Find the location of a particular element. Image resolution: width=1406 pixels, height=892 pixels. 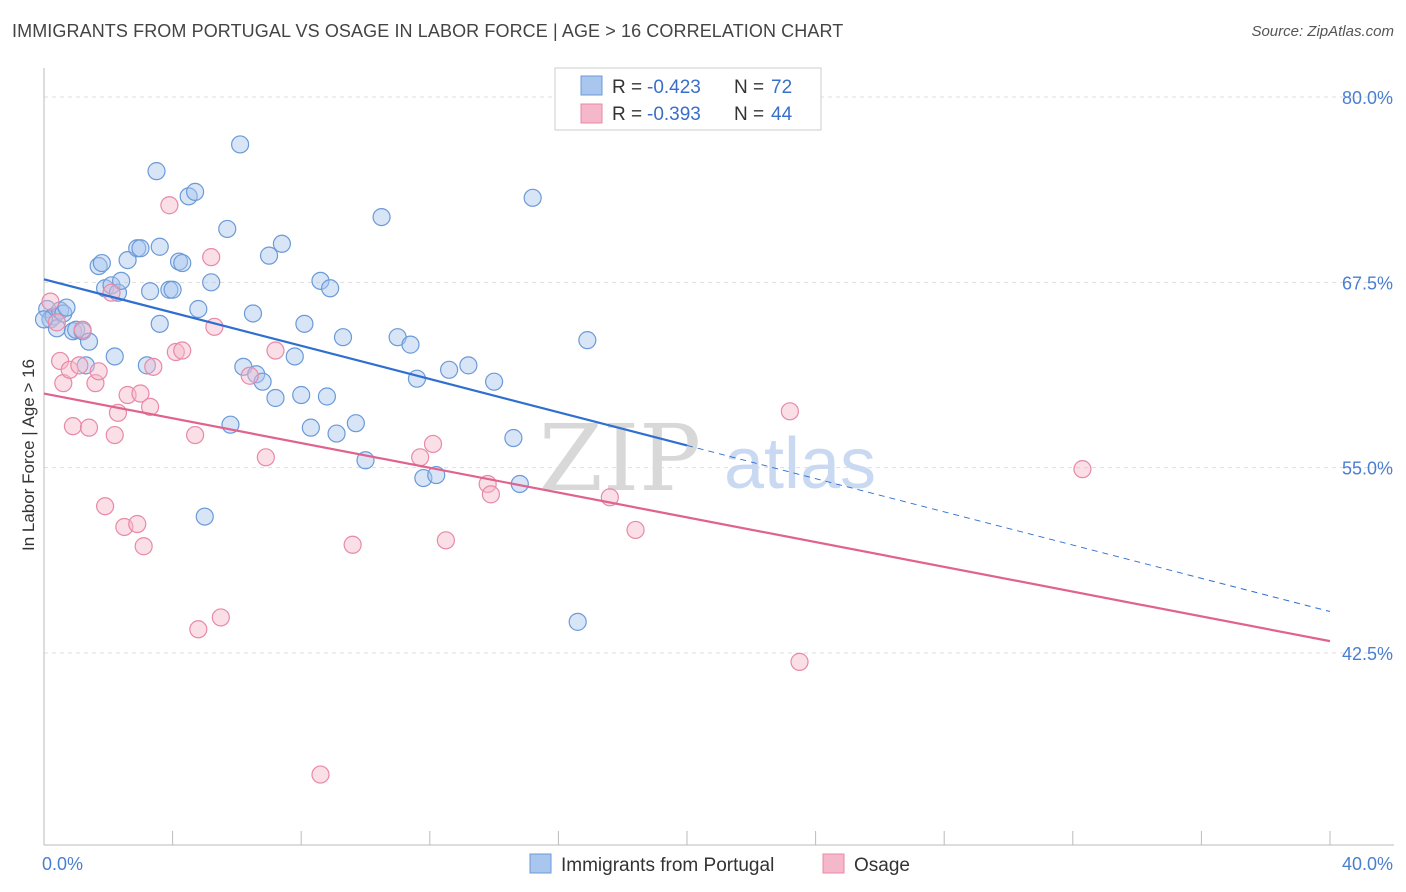

bottom-legend-label-osage: Osage is located at coordinates (882, 865).